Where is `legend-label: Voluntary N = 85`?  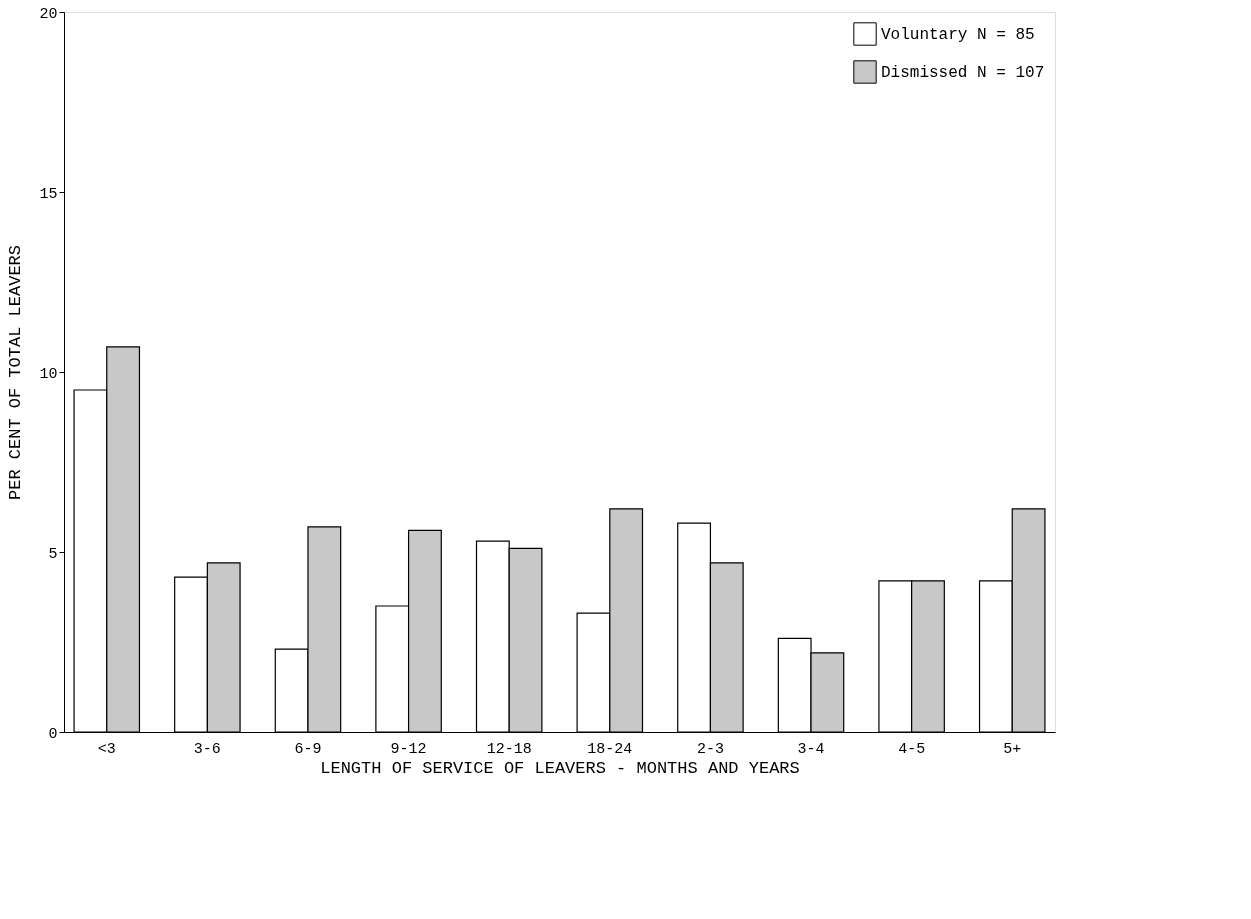 legend-label: Voluntary N = 85 is located at coordinates (958, 35).